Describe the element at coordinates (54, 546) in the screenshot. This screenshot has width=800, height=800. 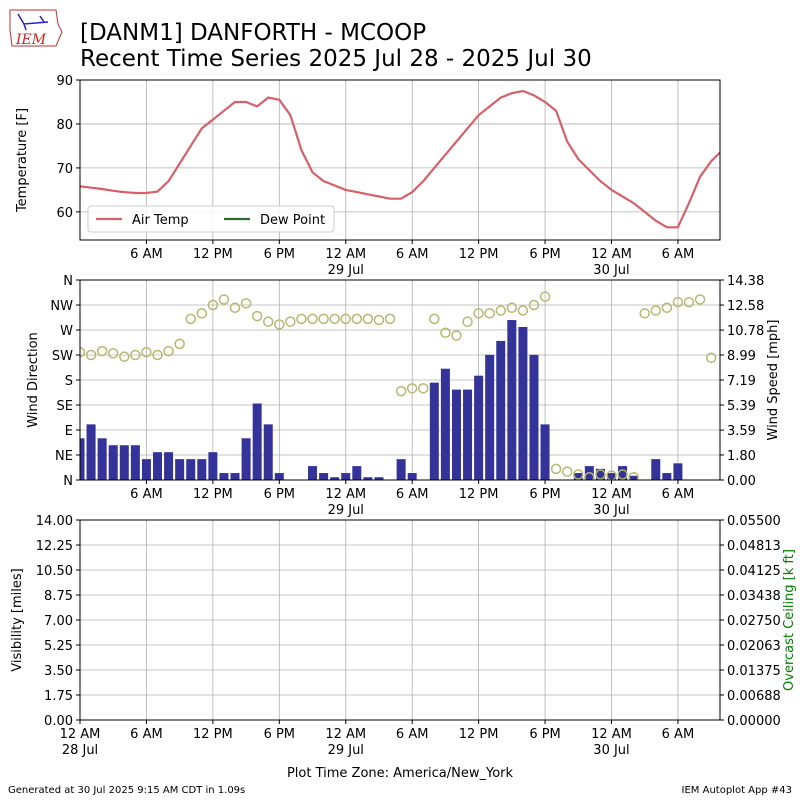
I see `y-tick-label: 12.25` at that location.